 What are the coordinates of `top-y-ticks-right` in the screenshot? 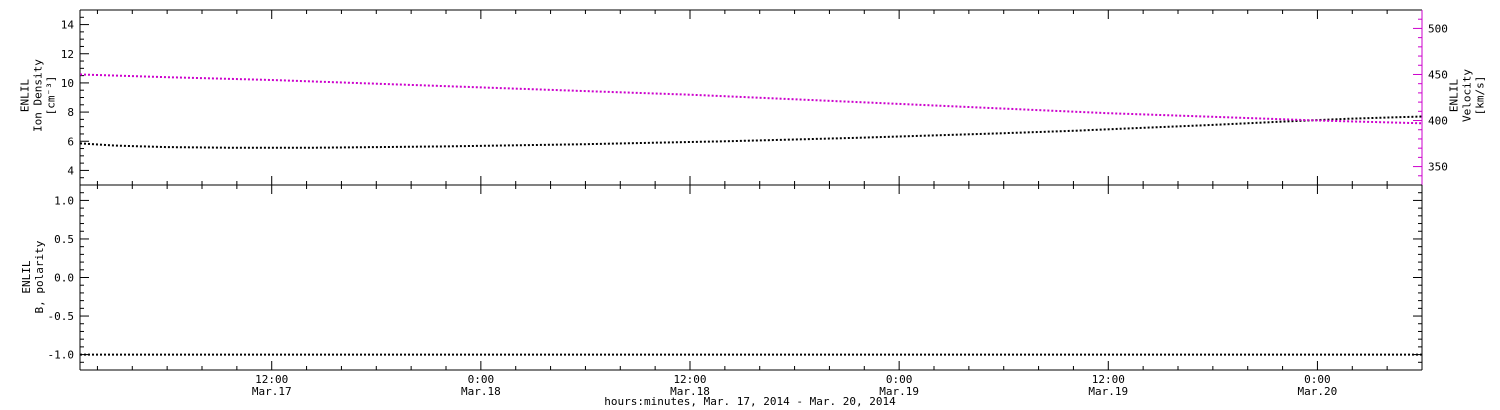 It's located at (1417, 97).